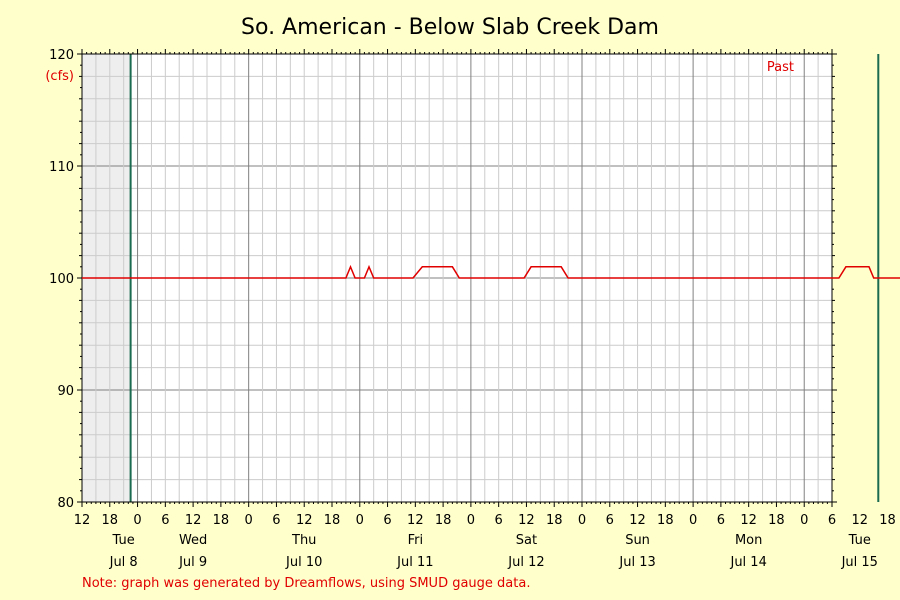 The image size is (900, 600). I want to click on x-day-label: Sat, so click(526, 540).